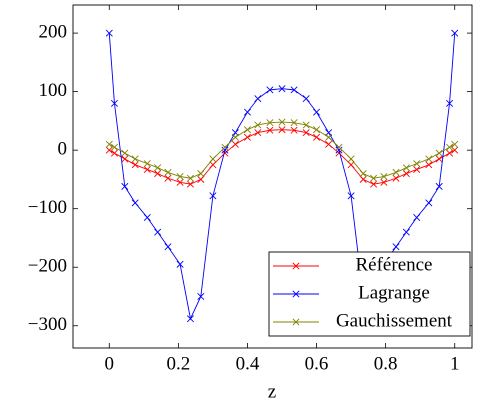  What do you see at coordinates (394, 320) in the screenshot?
I see `legend-label: Gauchissement` at bounding box center [394, 320].